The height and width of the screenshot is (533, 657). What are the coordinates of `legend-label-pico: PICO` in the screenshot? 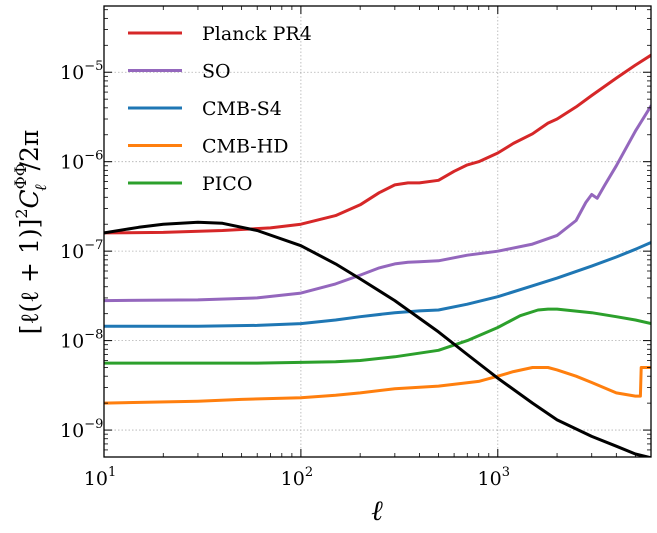 It's located at (227, 184).